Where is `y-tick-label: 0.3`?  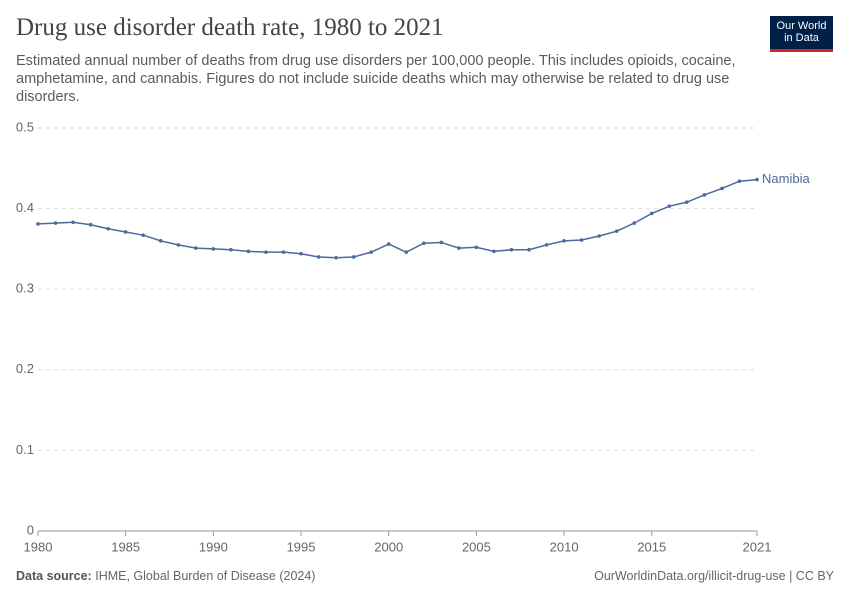
y-tick-label: 0.3 is located at coordinates (25, 288).